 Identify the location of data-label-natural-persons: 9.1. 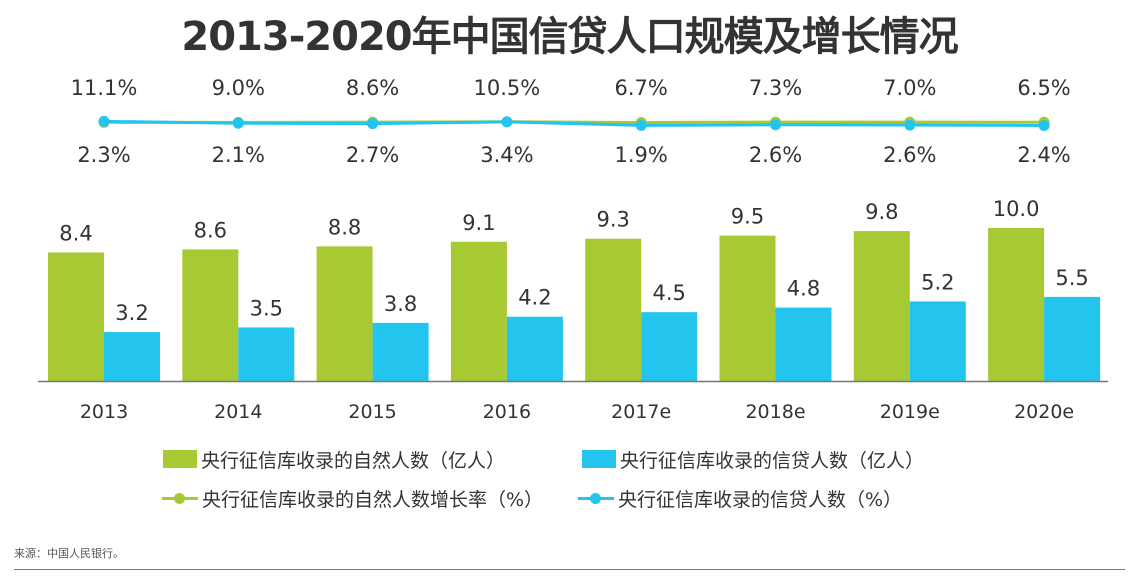
(478, 223).